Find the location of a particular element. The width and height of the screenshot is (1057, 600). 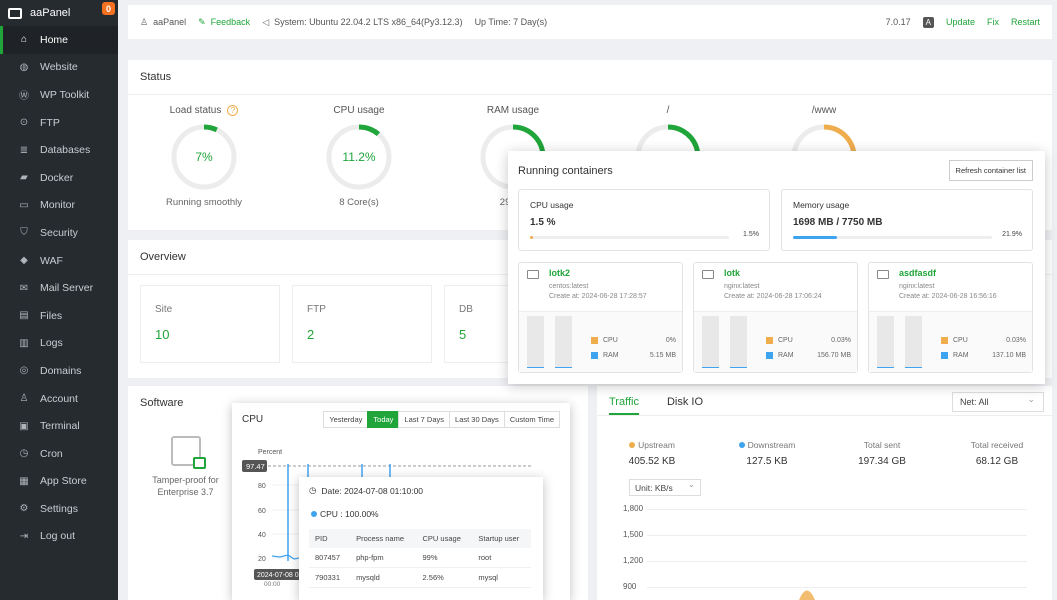

cpu-chart-title: CPU is located at coordinates (253, 419).